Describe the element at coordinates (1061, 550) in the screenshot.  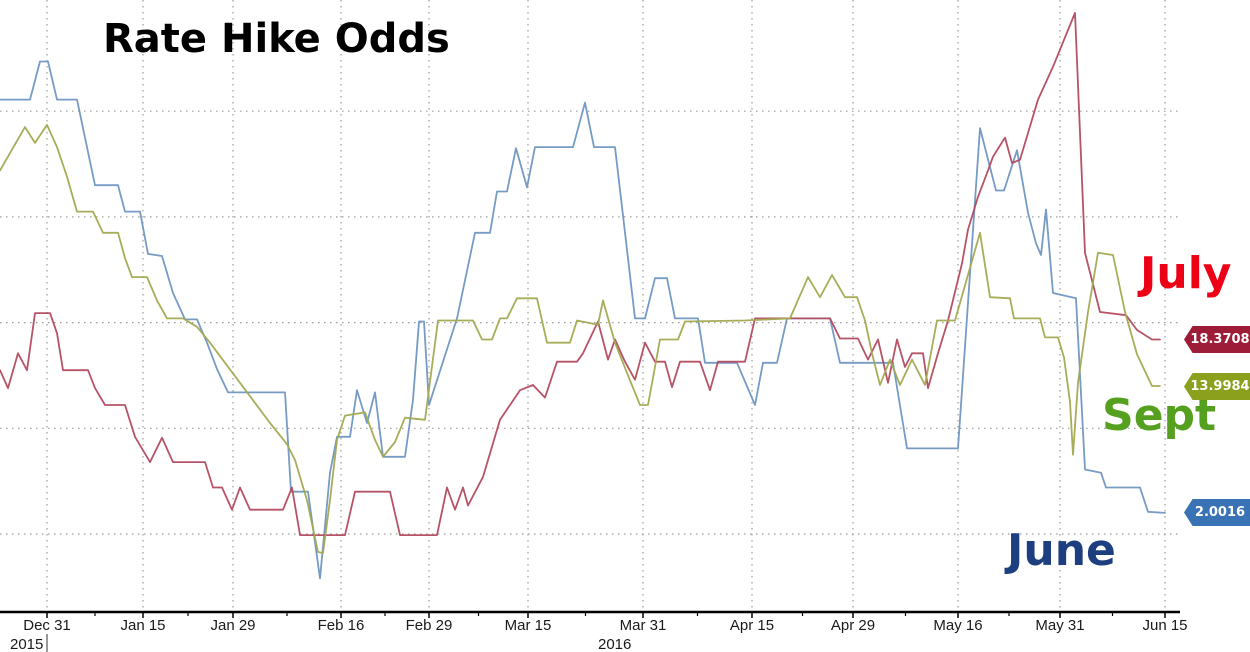
I see `series-label-june: June` at that location.